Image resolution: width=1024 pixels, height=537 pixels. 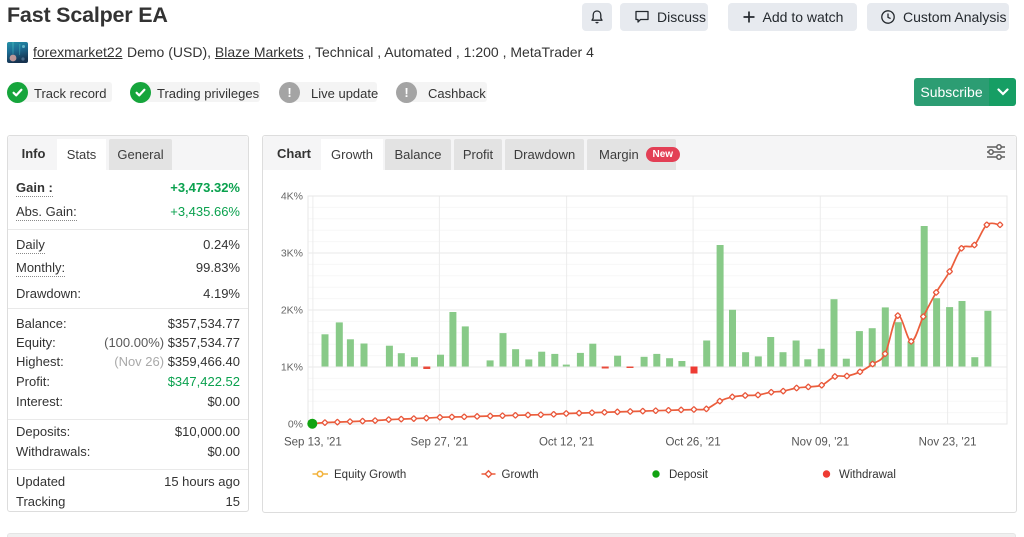 I want to click on svg-text: Sep 27, '21, so click(x=439, y=443).